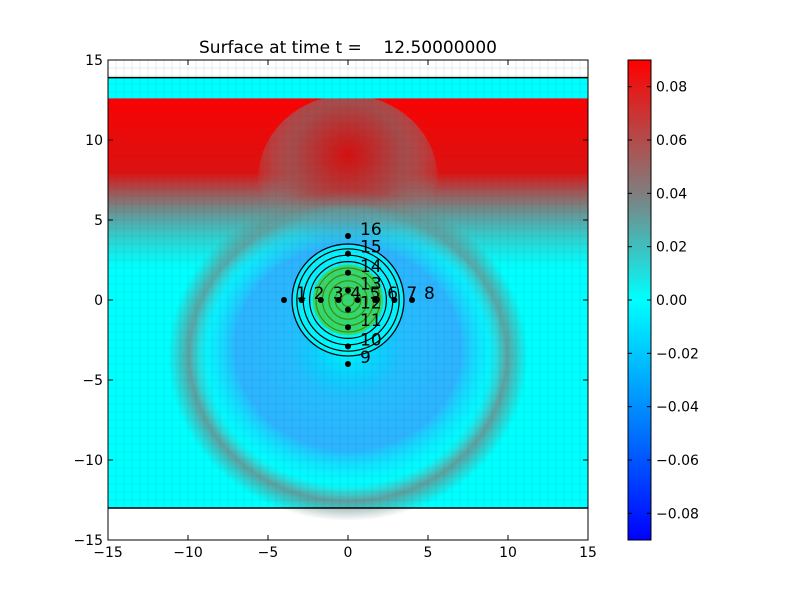  I want to click on chart-title: Surface at time t = 12.50000000, so click(348, 48).